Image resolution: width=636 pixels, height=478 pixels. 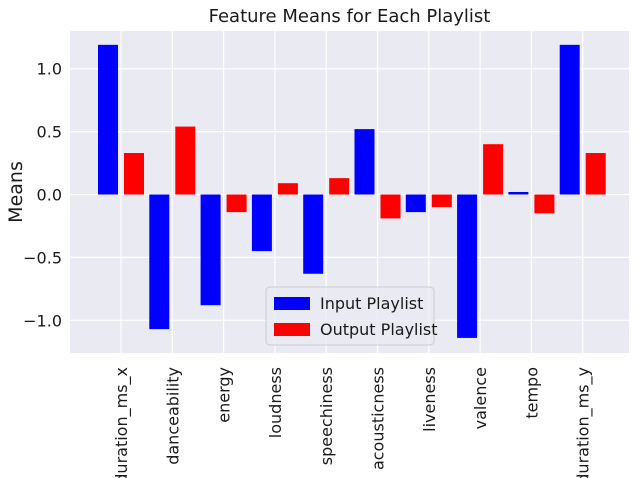 What do you see at coordinates (371, 303) in the screenshot?
I see `legend-label-input: Input Playlist` at bounding box center [371, 303].